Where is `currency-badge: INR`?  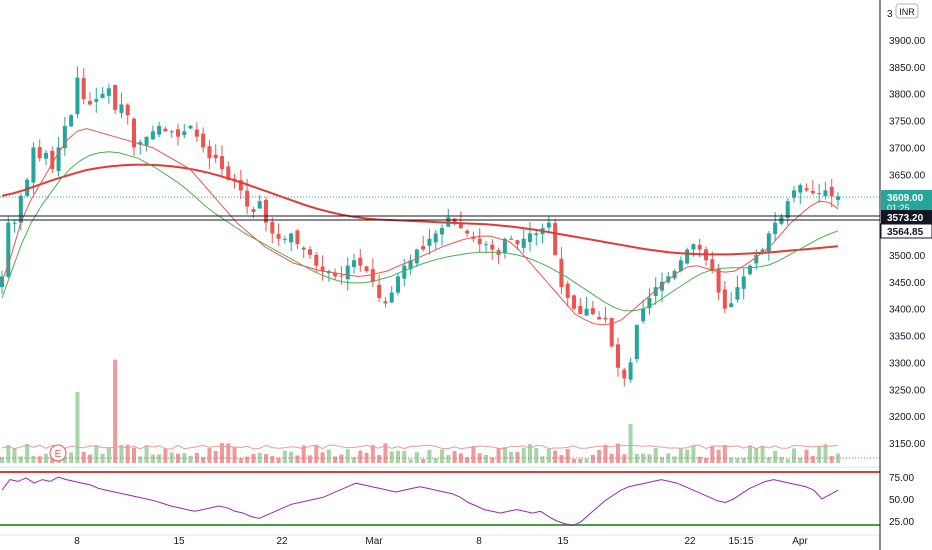
currency-badge: INR is located at coordinates (907, 11).